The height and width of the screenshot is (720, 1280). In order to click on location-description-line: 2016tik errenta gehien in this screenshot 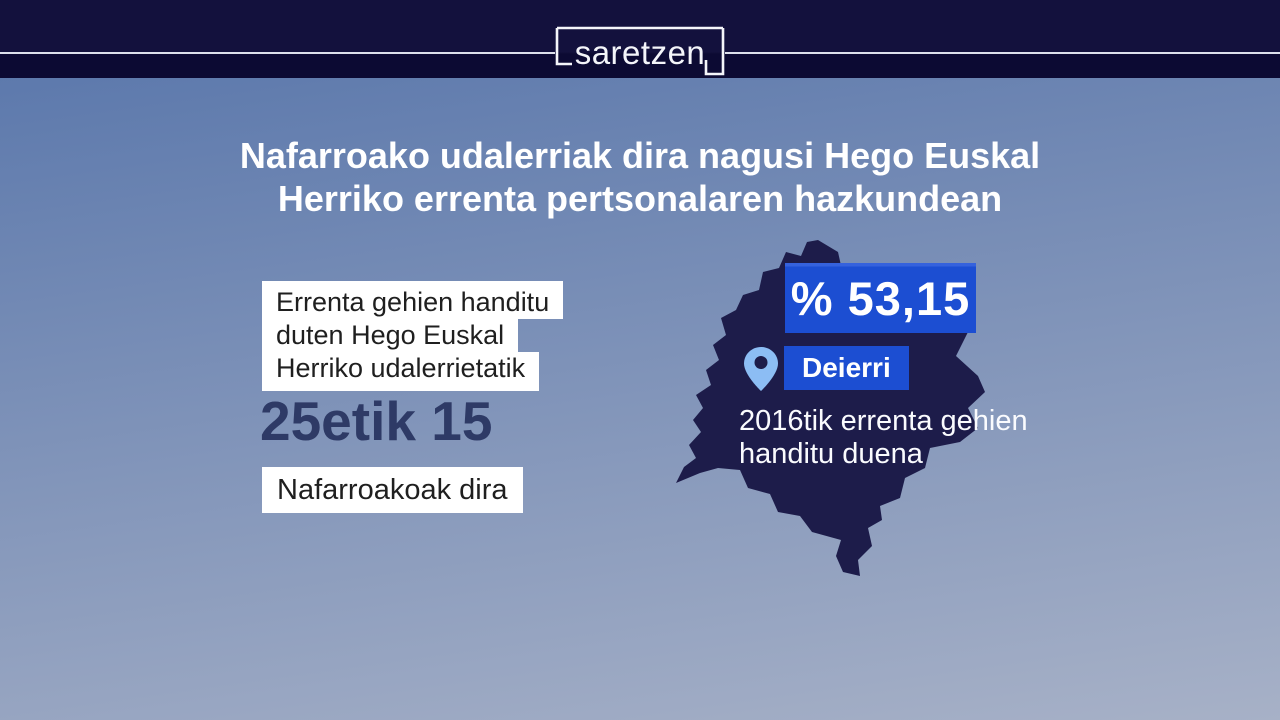, I will do `click(883, 421)`.